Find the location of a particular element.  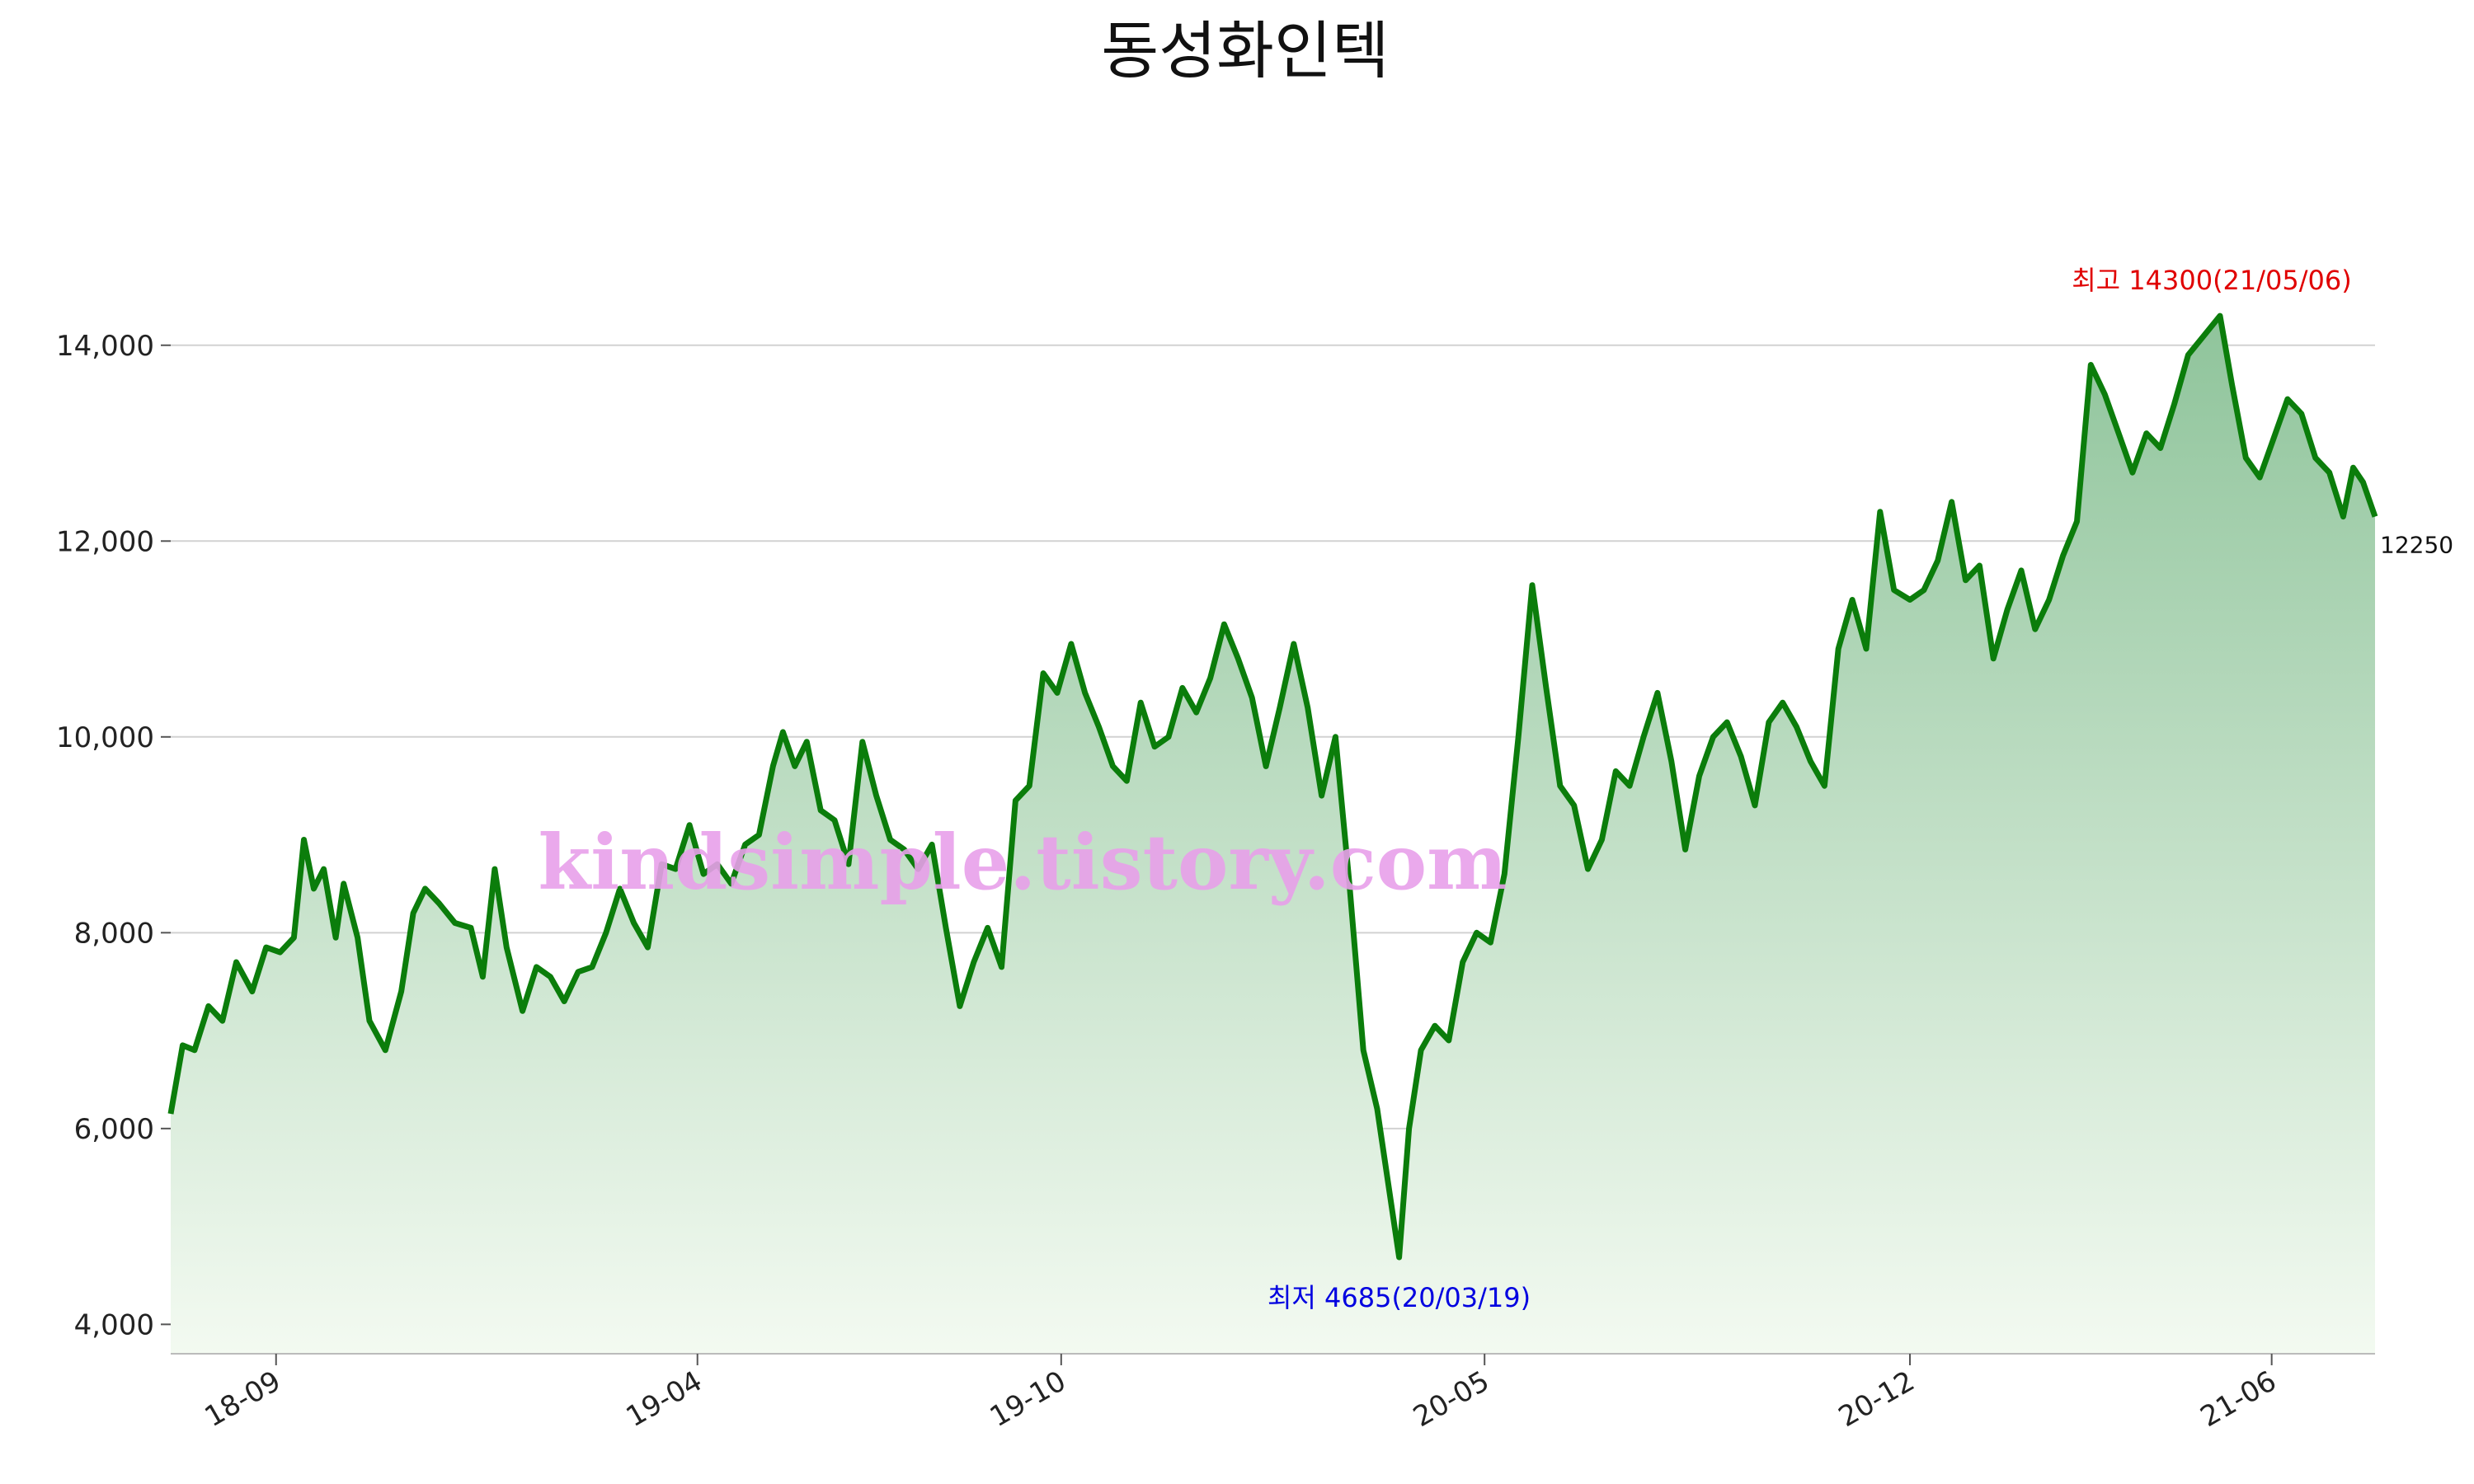

y-tick-label: 4,000 is located at coordinates (114, 1324).